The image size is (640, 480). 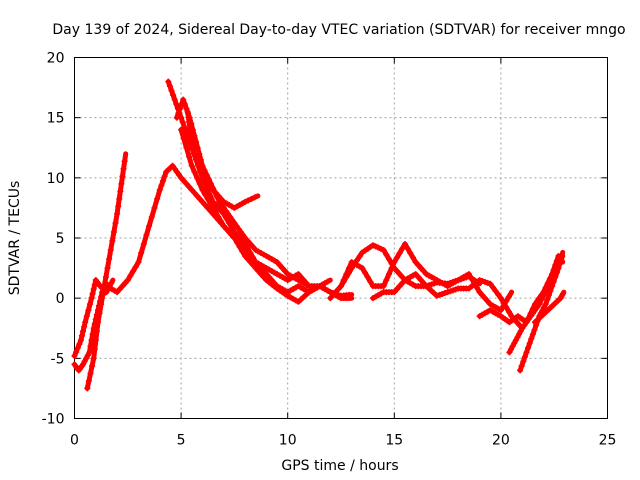 I want to click on x-tick-label: 5, so click(x=181, y=441).